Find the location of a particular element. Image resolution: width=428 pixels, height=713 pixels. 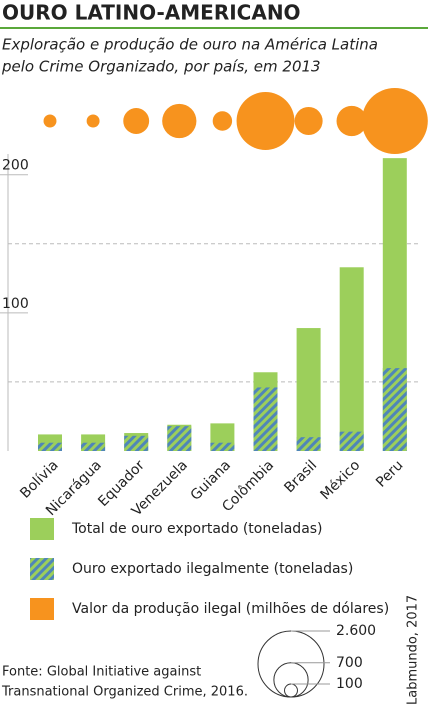

size-legend-label: 700 is located at coordinates (349, 663).